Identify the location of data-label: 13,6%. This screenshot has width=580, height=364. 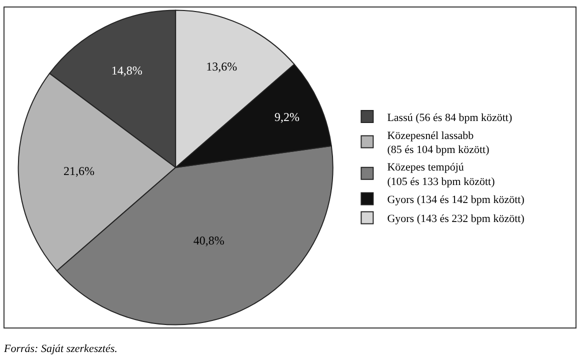
(222, 66).